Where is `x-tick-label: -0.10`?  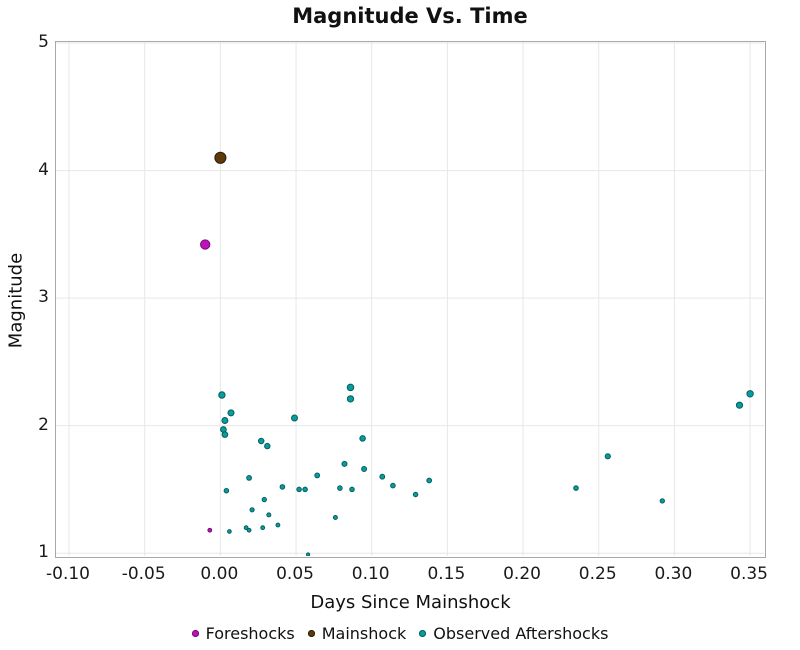 x-tick-label: -0.10 is located at coordinates (68, 574).